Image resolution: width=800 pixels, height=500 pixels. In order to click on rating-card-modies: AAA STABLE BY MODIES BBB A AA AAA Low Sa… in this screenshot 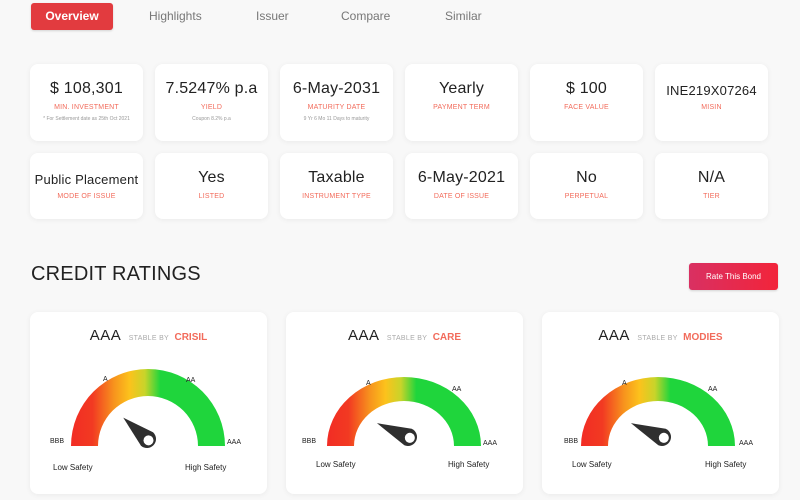, I will do `click(660, 403)`.